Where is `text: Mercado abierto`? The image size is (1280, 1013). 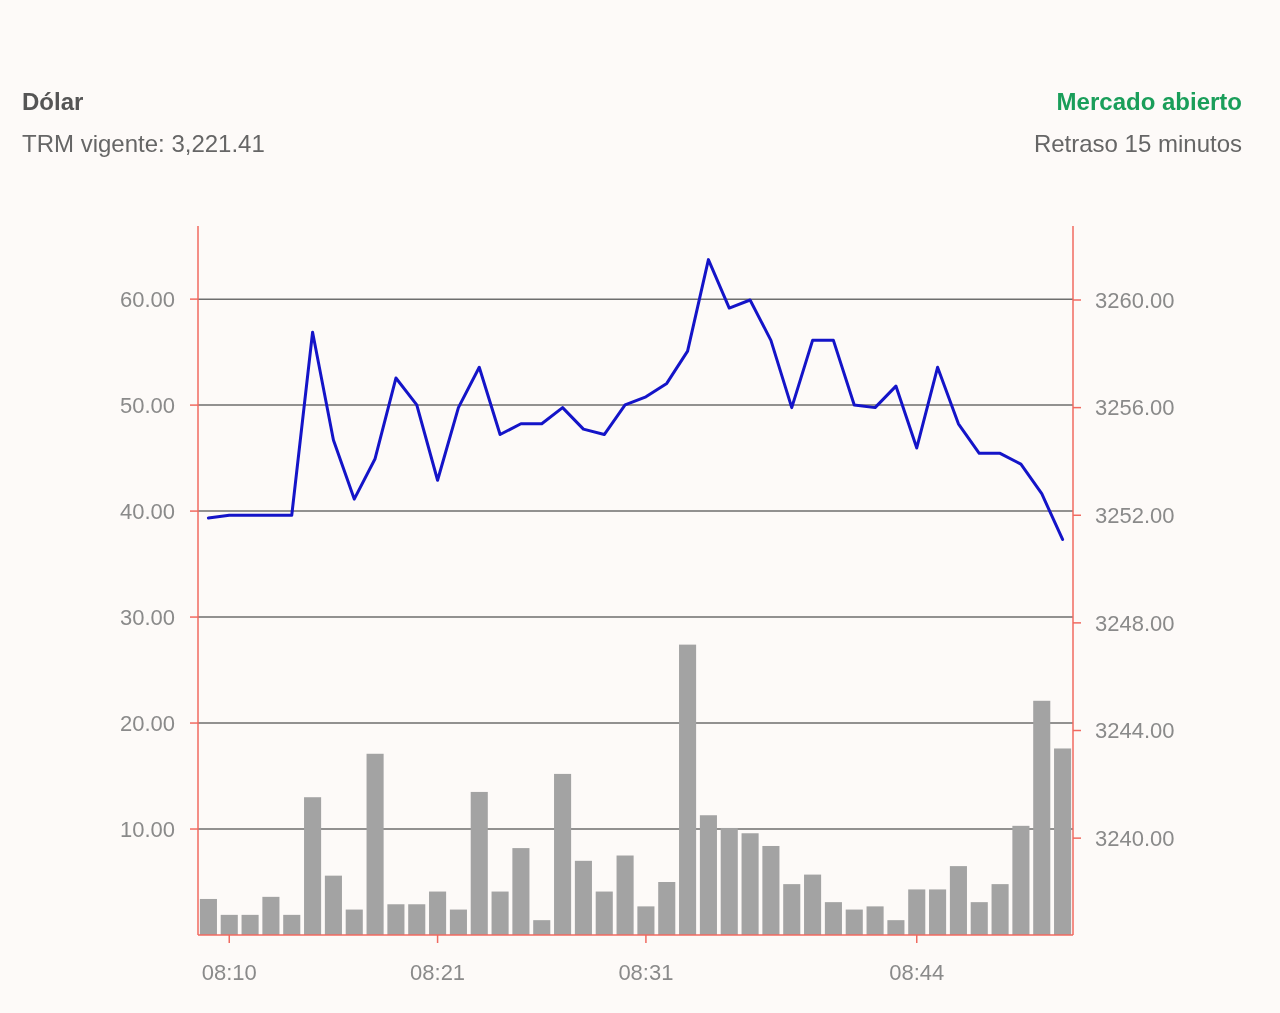 text: Mercado abierto is located at coordinates (1149, 101).